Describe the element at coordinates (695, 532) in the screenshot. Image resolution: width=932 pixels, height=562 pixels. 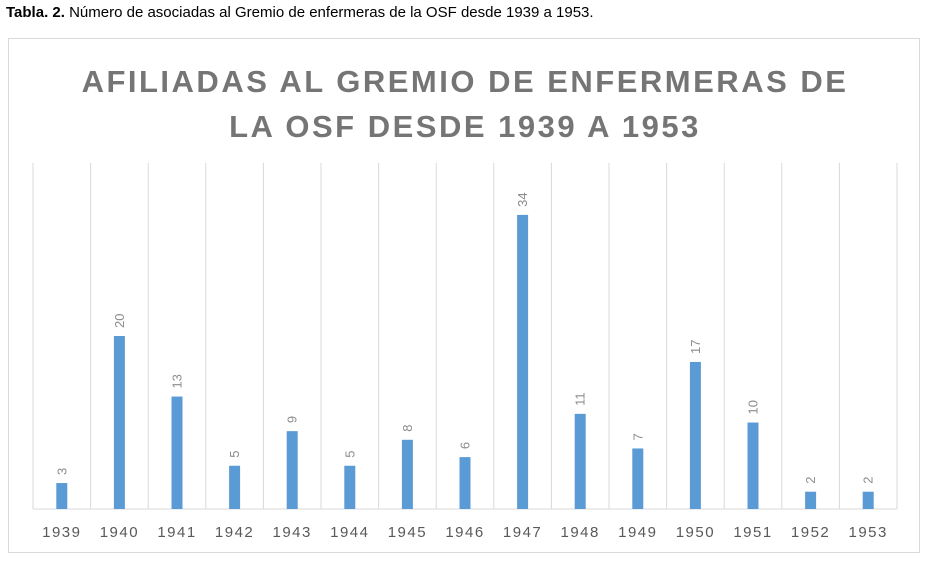
I see `x-tick-label-1950: 1950` at that location.